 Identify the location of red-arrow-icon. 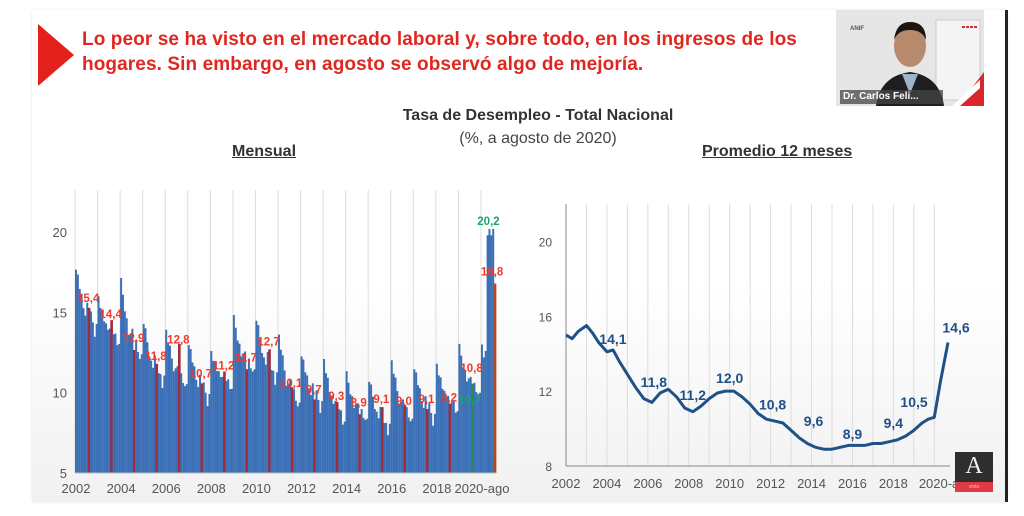
(56, 55).